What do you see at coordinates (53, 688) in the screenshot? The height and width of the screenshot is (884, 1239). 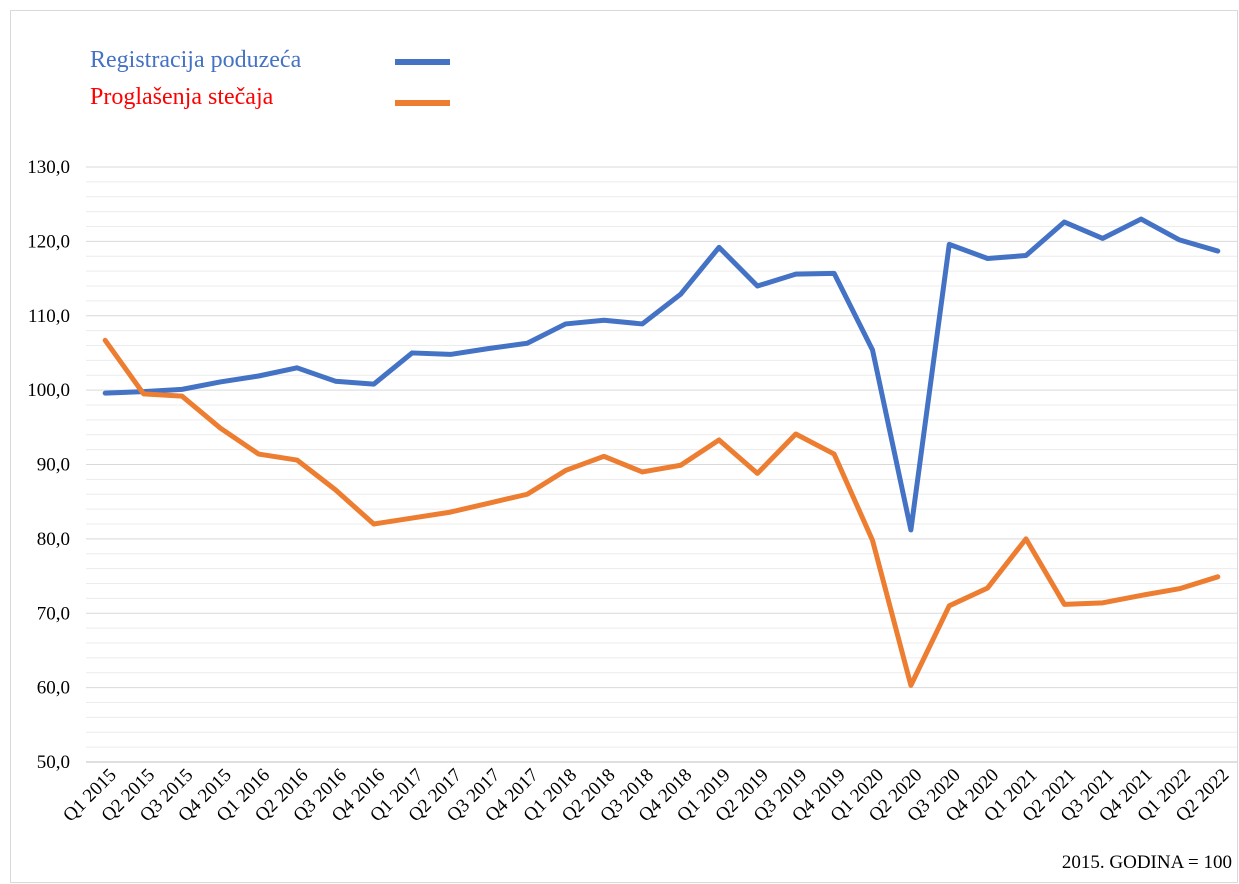 I see `y-tick-label: 60,0` at bounding box center [53, 688].